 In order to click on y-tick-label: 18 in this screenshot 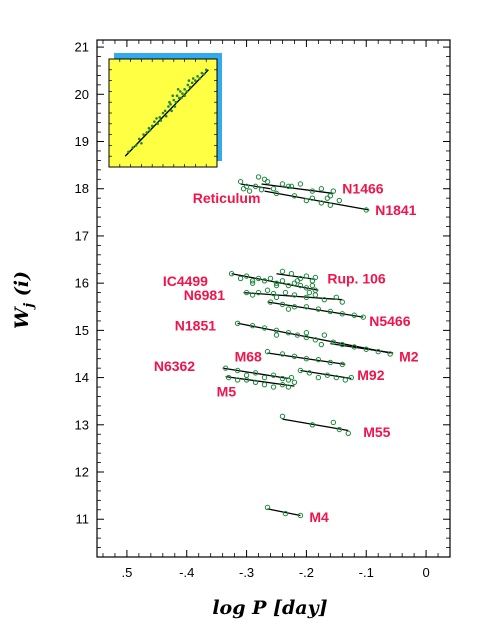, I will do `click(82, 188)`.